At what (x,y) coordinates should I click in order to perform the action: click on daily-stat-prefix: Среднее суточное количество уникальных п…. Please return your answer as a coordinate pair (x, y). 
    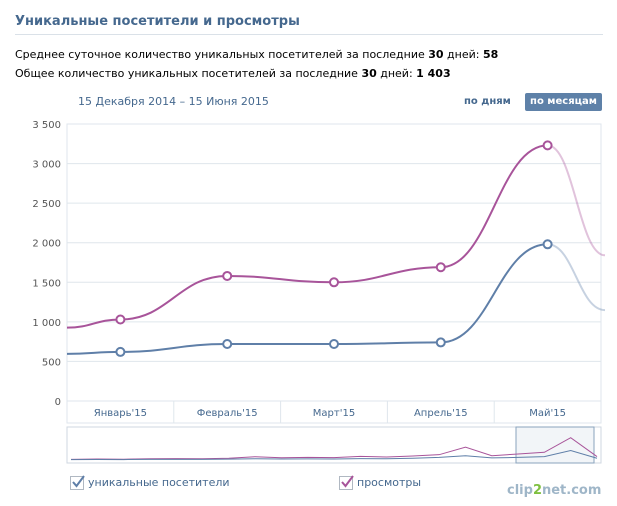
    Looking at the image, I should click on (222, 54).